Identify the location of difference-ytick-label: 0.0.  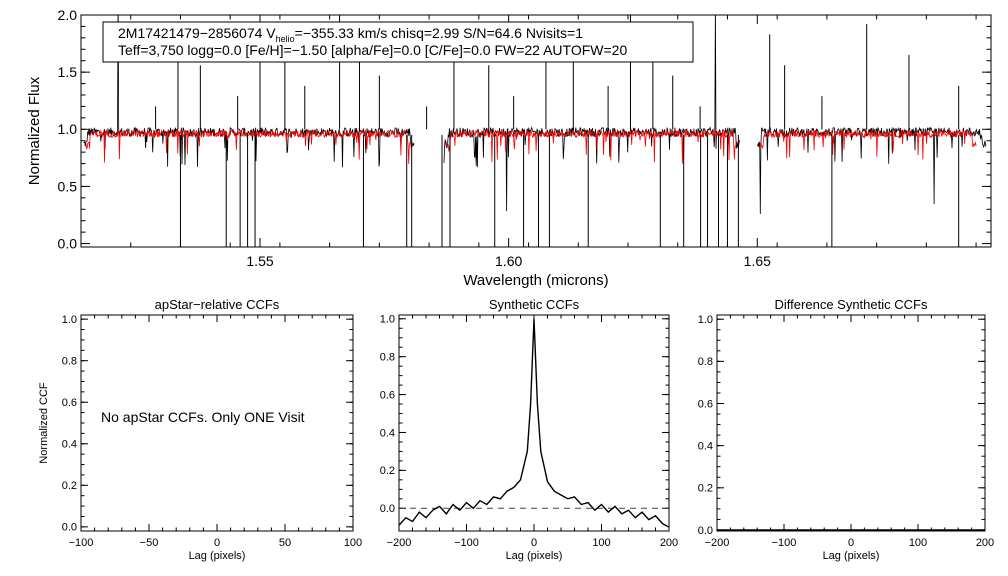
(705, 531).